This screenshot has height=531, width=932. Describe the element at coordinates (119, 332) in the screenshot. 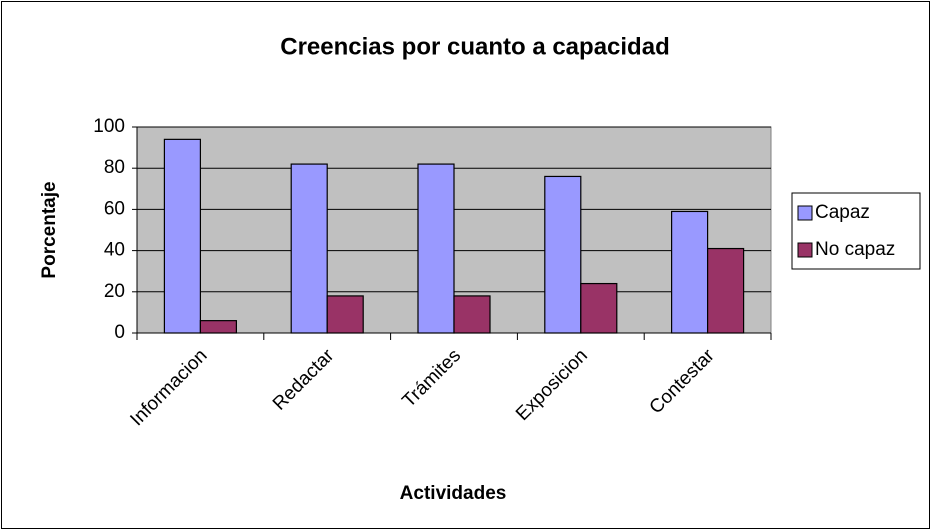

I see `y-tick-label: 0` at that location.